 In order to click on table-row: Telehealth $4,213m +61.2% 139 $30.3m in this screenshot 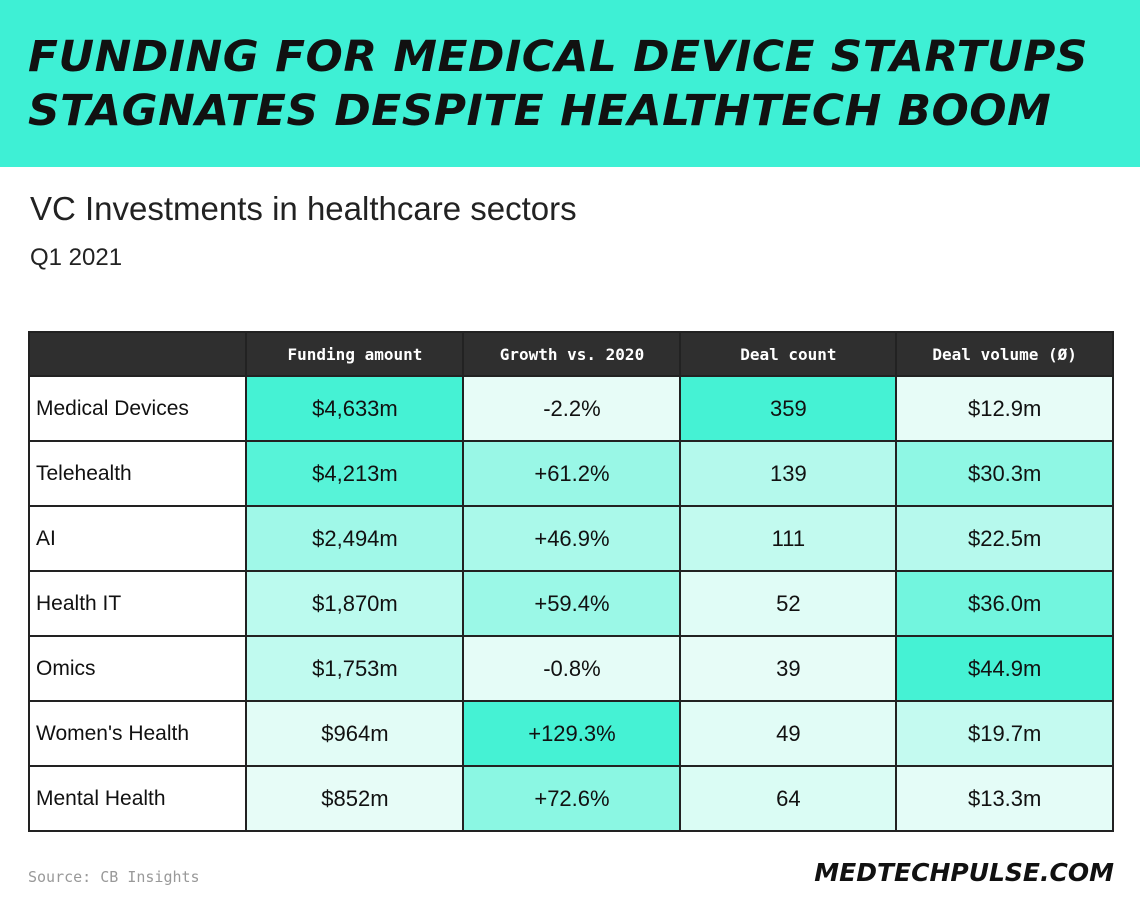, I will do `click(570, 473)`.